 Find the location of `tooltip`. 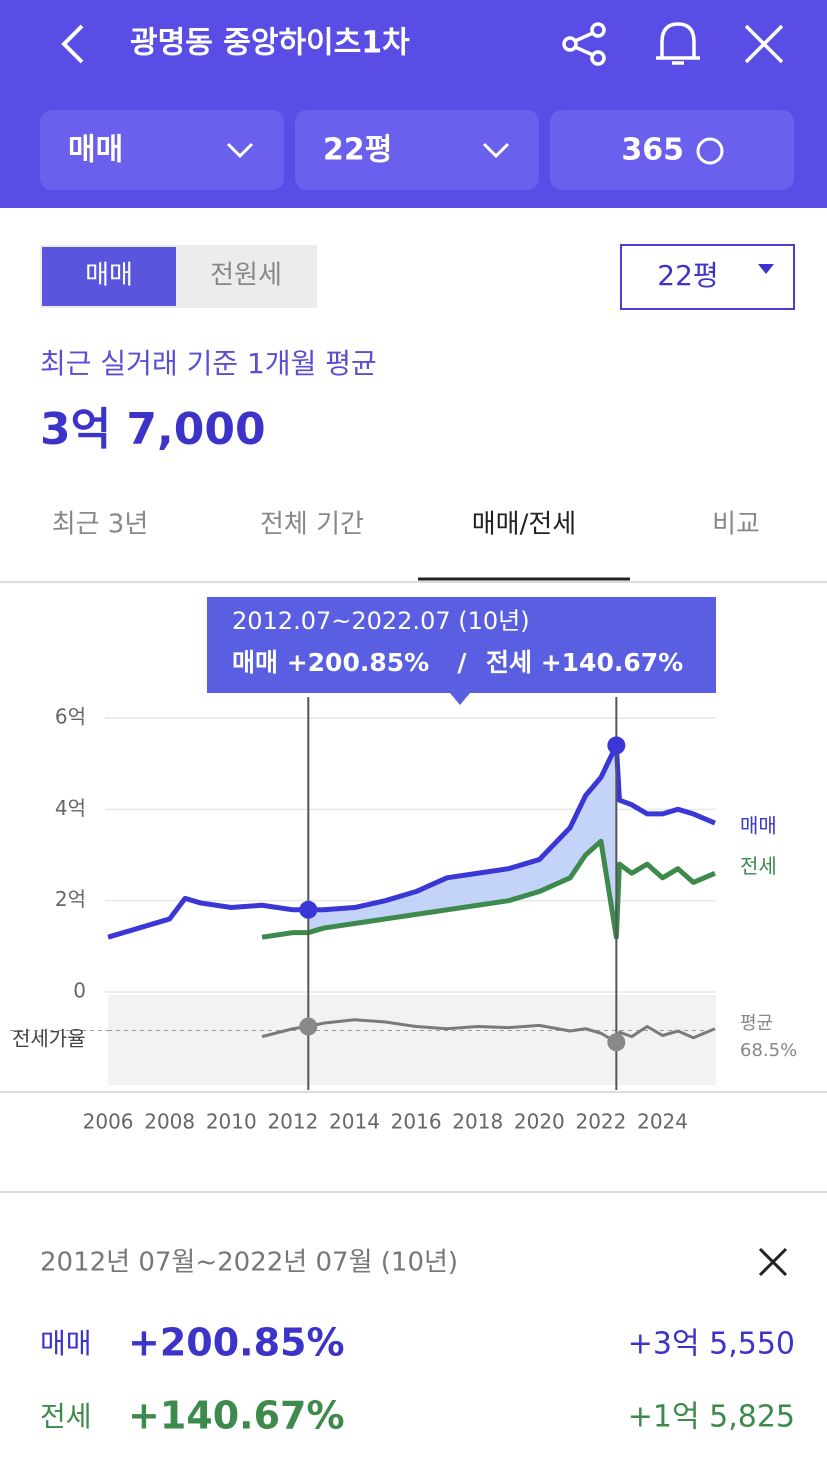

tooltip is located at coordinates (461, 645).